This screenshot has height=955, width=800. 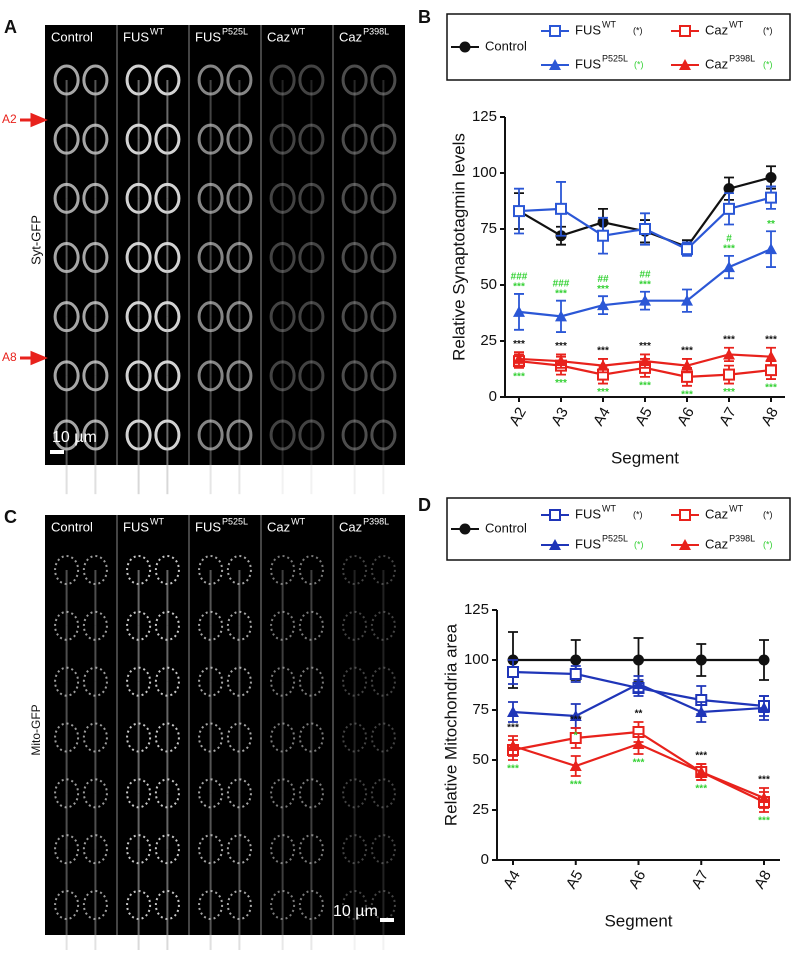 What do you see at coordinates (618, 47) in the screenshot?
I see `legend-box` at bounding box center [618, 47].